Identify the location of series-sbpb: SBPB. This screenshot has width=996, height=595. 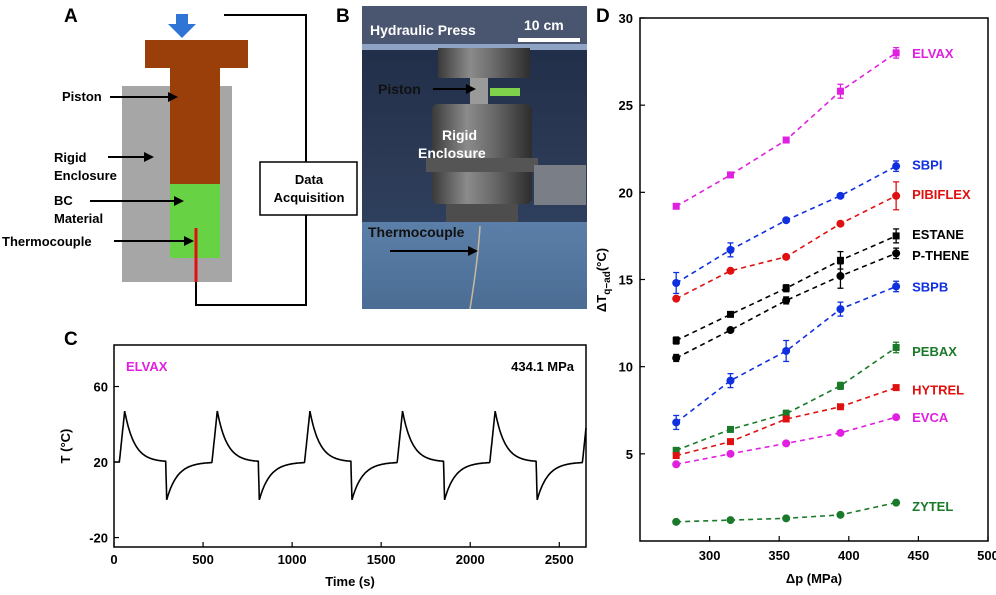
(810, 355).